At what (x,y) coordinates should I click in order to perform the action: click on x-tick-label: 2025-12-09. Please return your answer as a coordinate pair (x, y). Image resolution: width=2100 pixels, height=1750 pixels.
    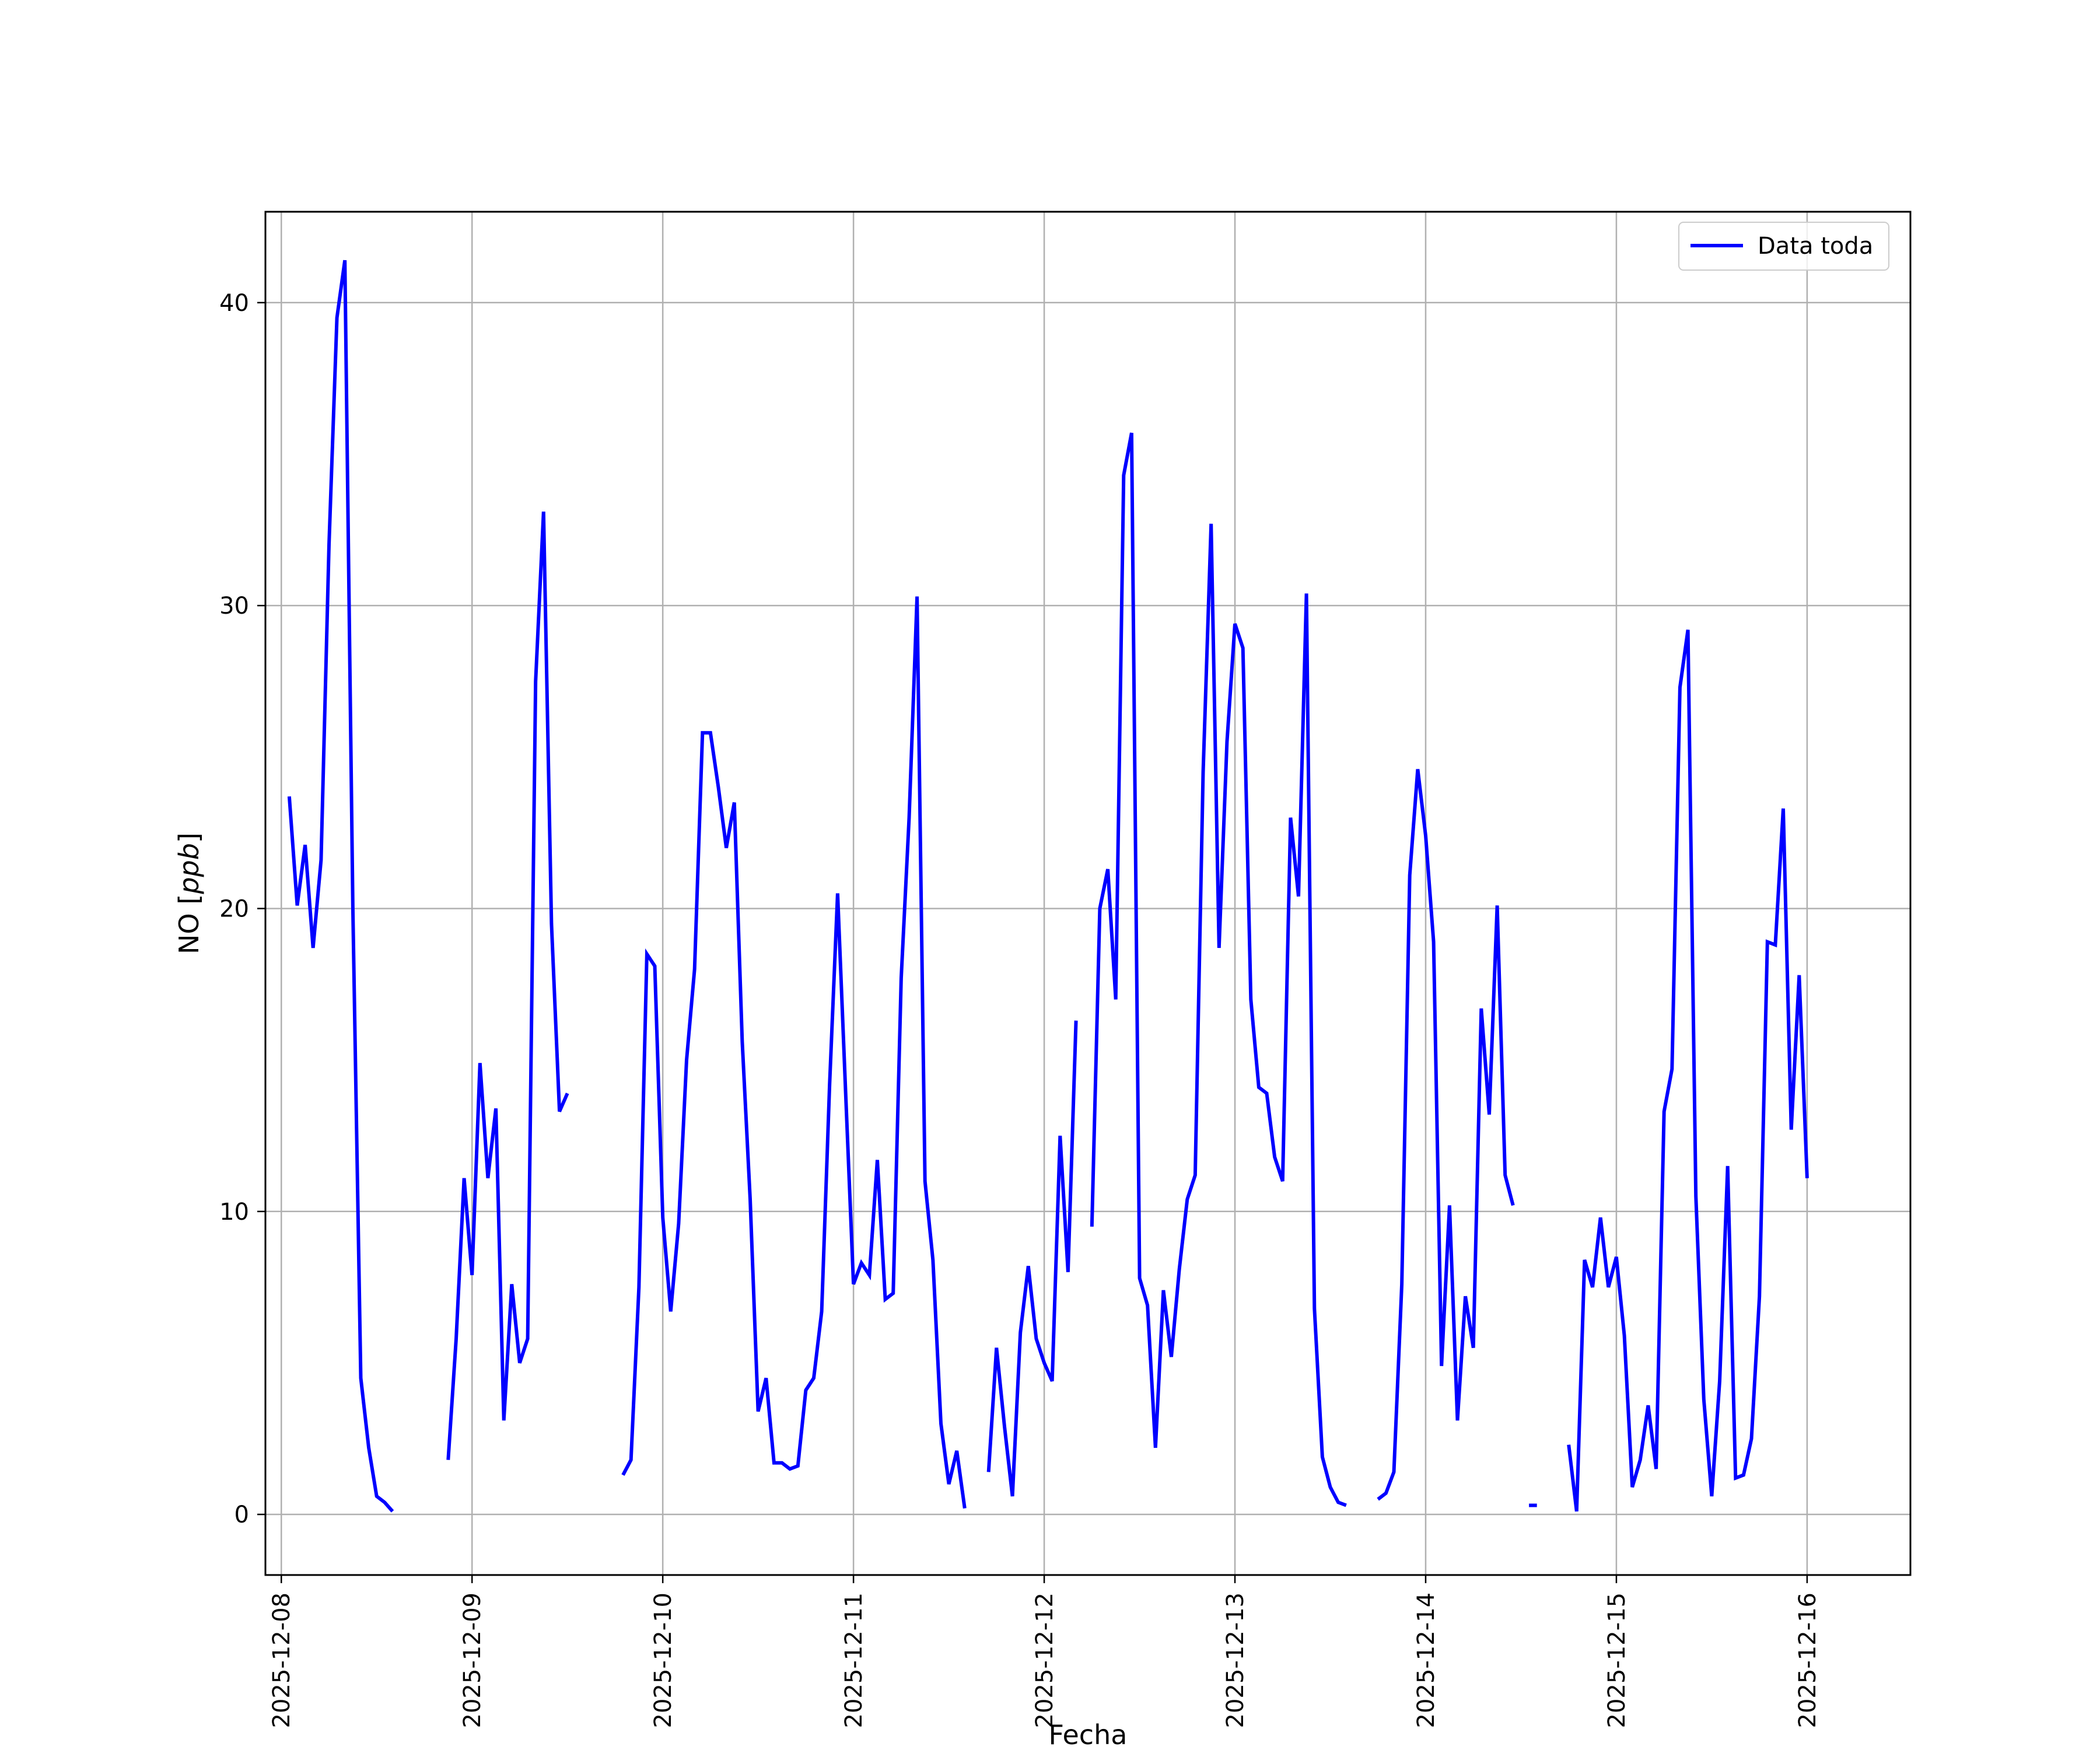
    Looking at the image, I should click on (473, 1660).